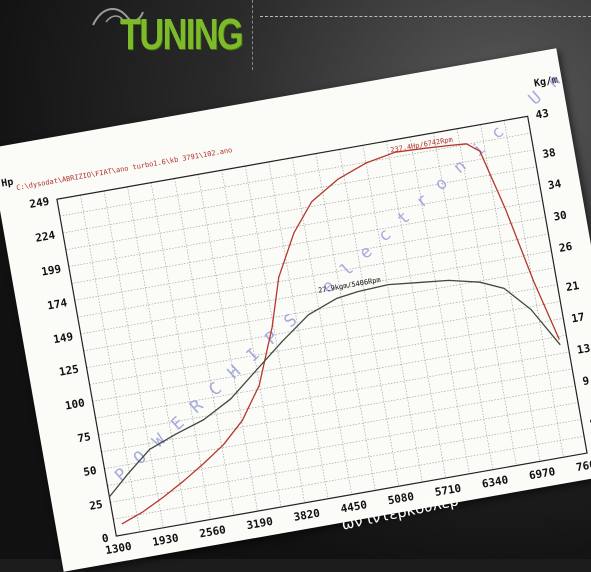 Image resolution: width=591 pixels, height=572 pixels. I want to click on left-tick-label: 50, so click(89, 471).